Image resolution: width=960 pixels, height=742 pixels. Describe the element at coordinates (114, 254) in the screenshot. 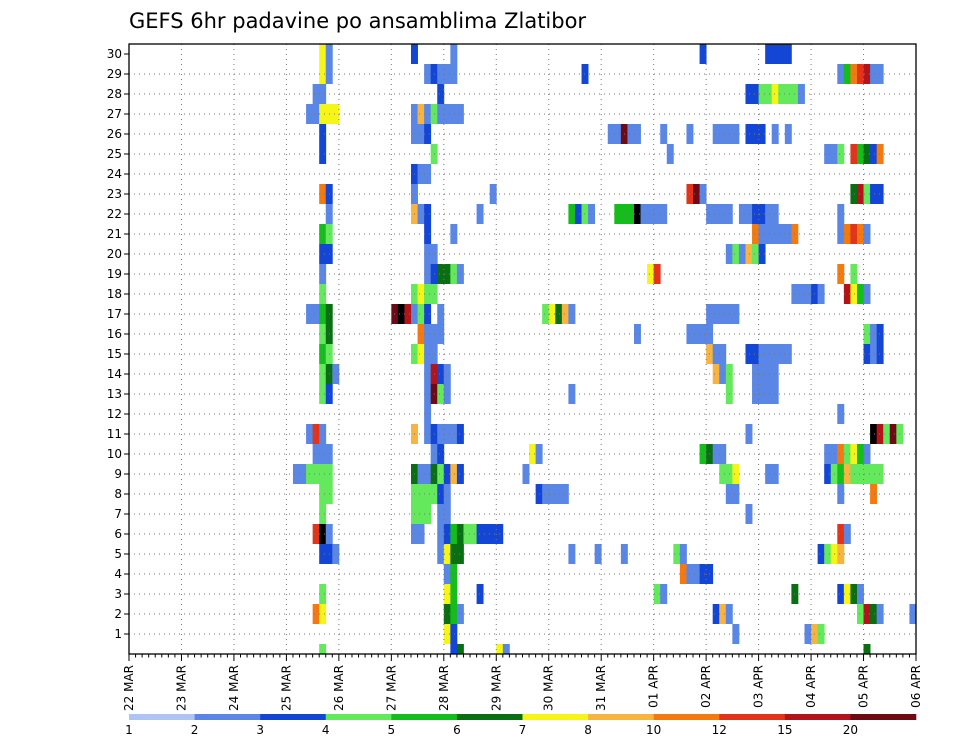

I see `y-tick-label: 20` at that location.